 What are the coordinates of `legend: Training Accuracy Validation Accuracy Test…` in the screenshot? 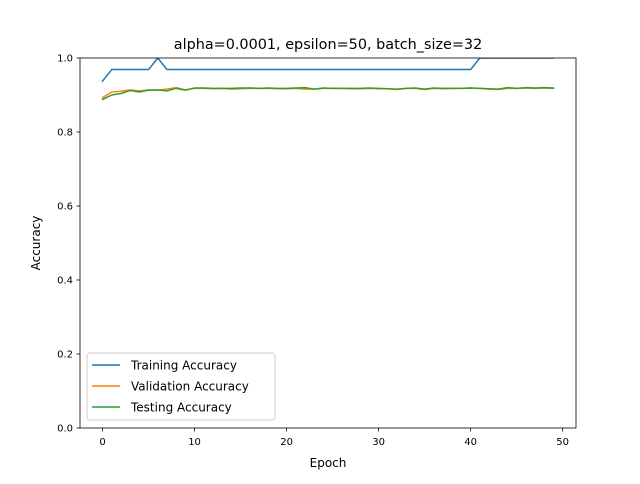 It's located at (181, 386).